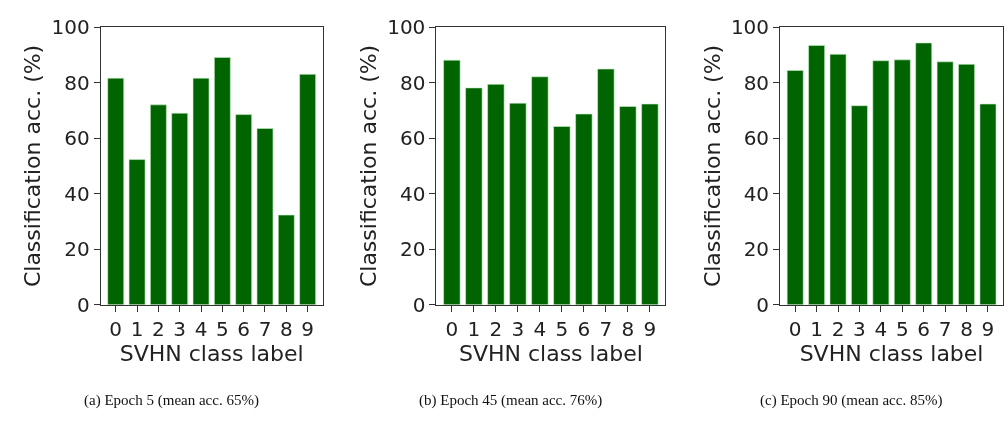 The height and width of the screenshot is (432, 1008). What do you see at coordinates (851, 400) in the screenshot?
I see `text: (c) Epoch 90 (mean acc. 85%)` at bounding box center [851, 400].